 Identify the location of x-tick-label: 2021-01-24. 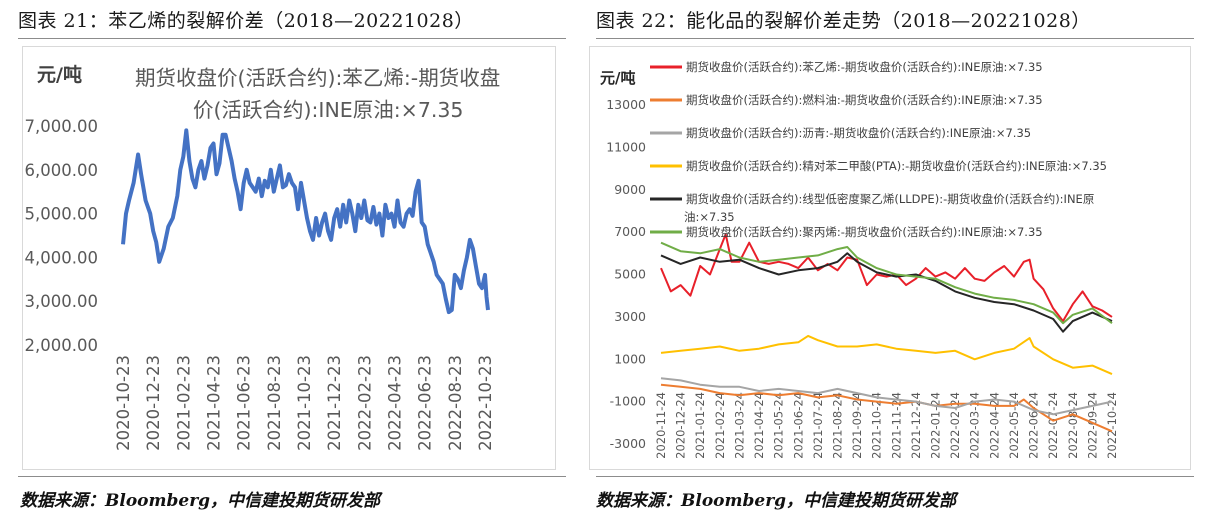
(700, 425).